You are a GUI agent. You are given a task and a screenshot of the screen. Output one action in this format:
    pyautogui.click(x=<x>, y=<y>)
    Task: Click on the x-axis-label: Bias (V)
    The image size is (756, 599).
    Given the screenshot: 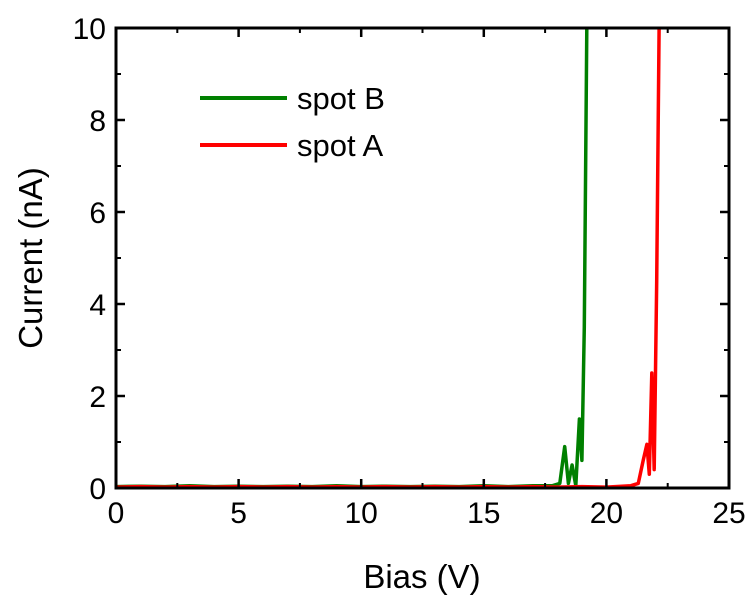 What is the action you would take?
    pyautogui.click(x=421, y=576)
    